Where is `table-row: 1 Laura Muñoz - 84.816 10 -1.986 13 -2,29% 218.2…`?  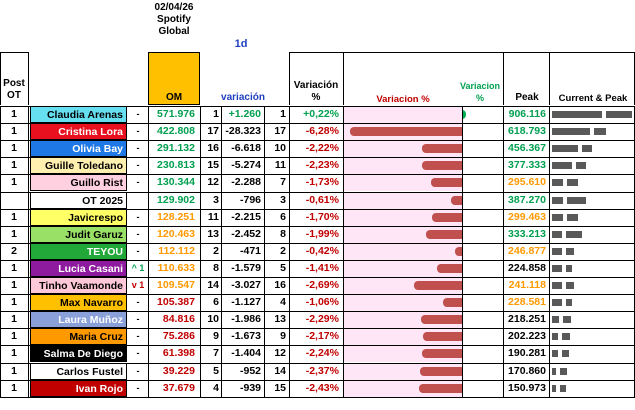 table-row: 1 Laura Muñoz - 84.816 10 -1.986 13 -2,29% 218.2… is located at coordinates (317, 320).